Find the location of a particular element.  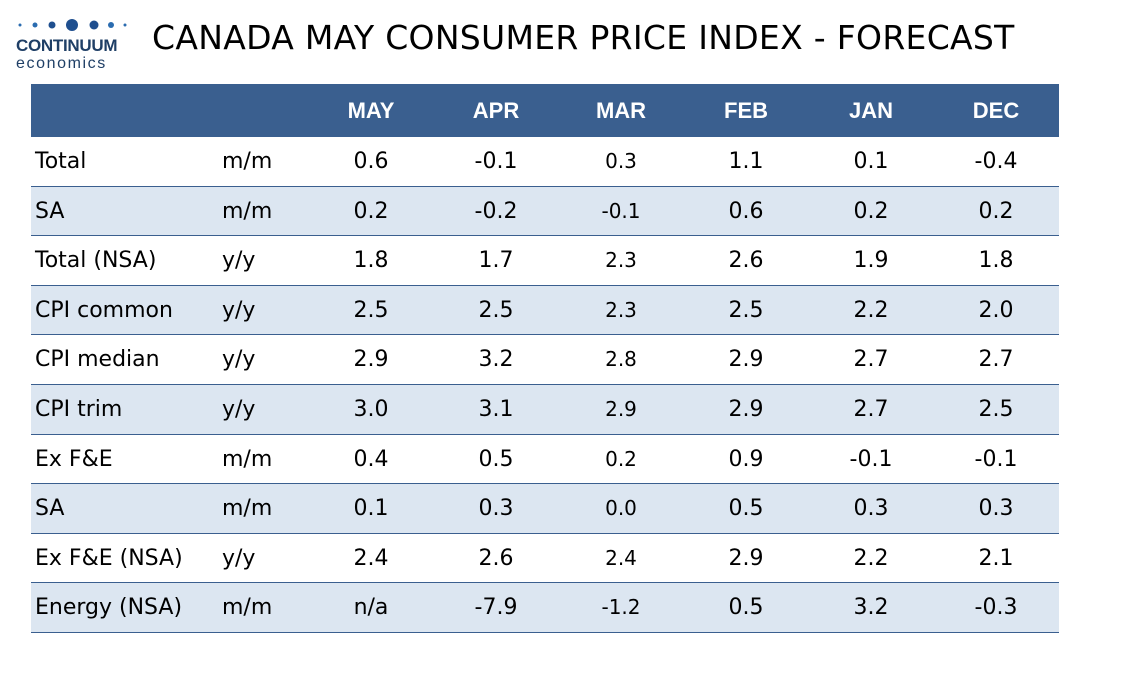

value-cell: 1.1 is located at coordinates (746, 161).